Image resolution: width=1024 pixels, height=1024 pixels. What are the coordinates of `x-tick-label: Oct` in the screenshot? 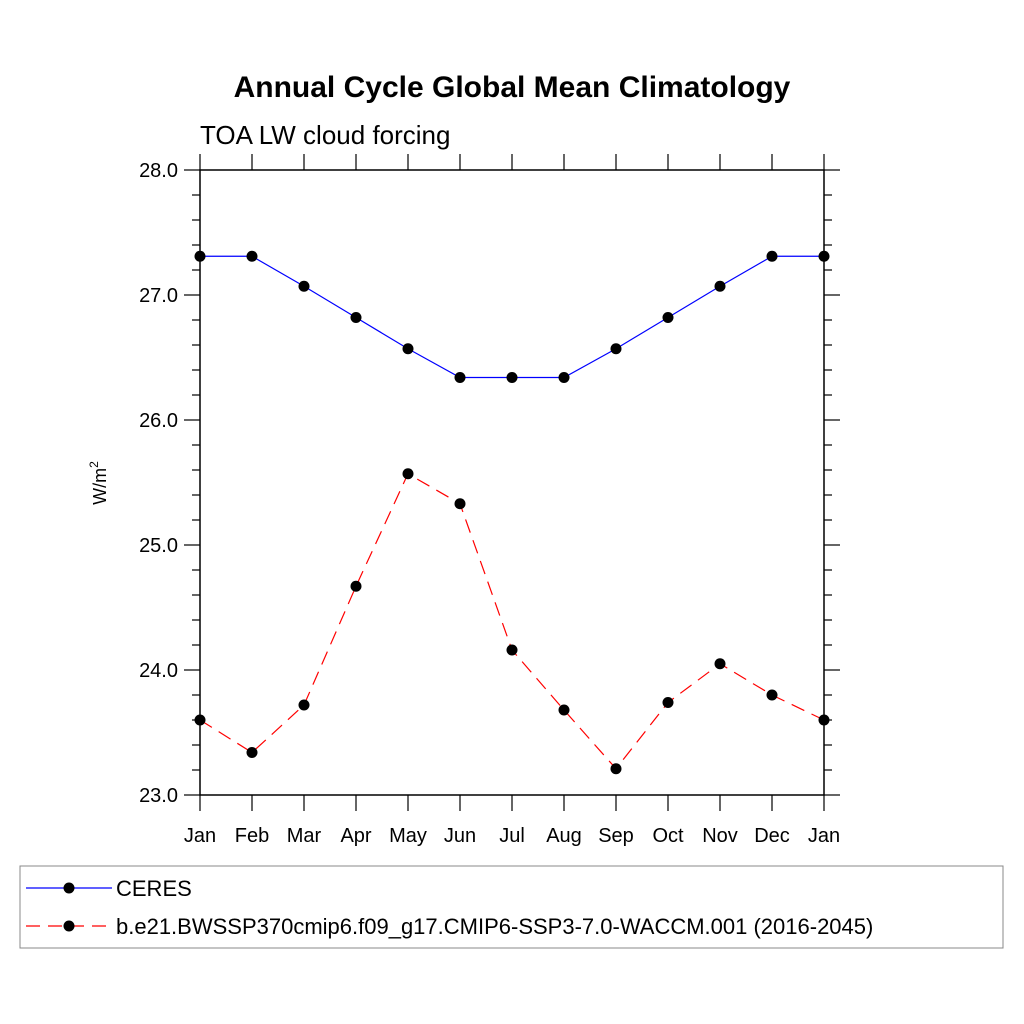 It's located at (668, 836).